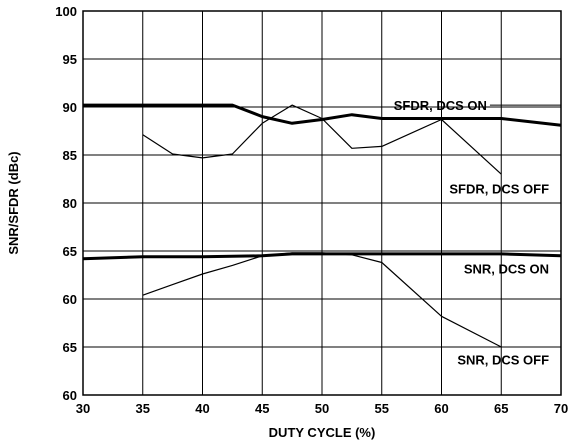 Image resolution: width=581 pixels, height=448 pixels. Describe the element at coordinates (441, 408) in the screenshot. I see `x-tick-label: 60` at that location.